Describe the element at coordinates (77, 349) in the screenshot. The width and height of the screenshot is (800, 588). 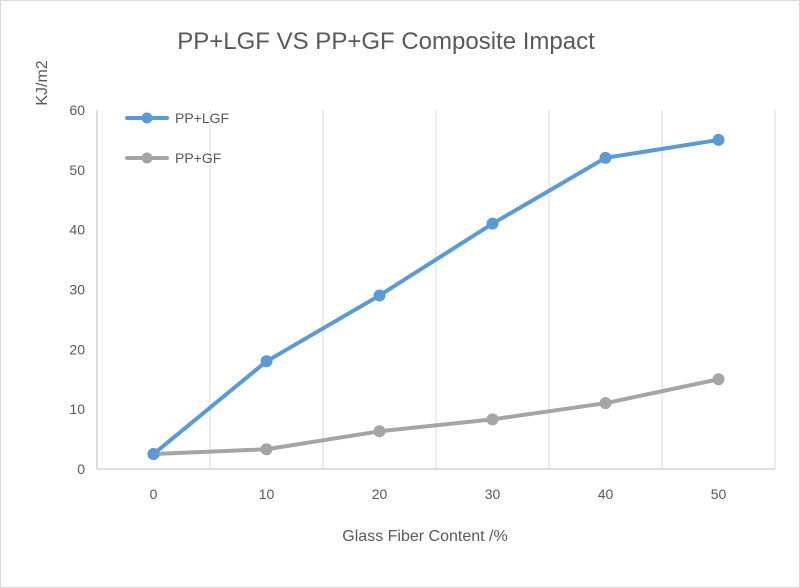
I see `y-tick-label: 20` at that location.